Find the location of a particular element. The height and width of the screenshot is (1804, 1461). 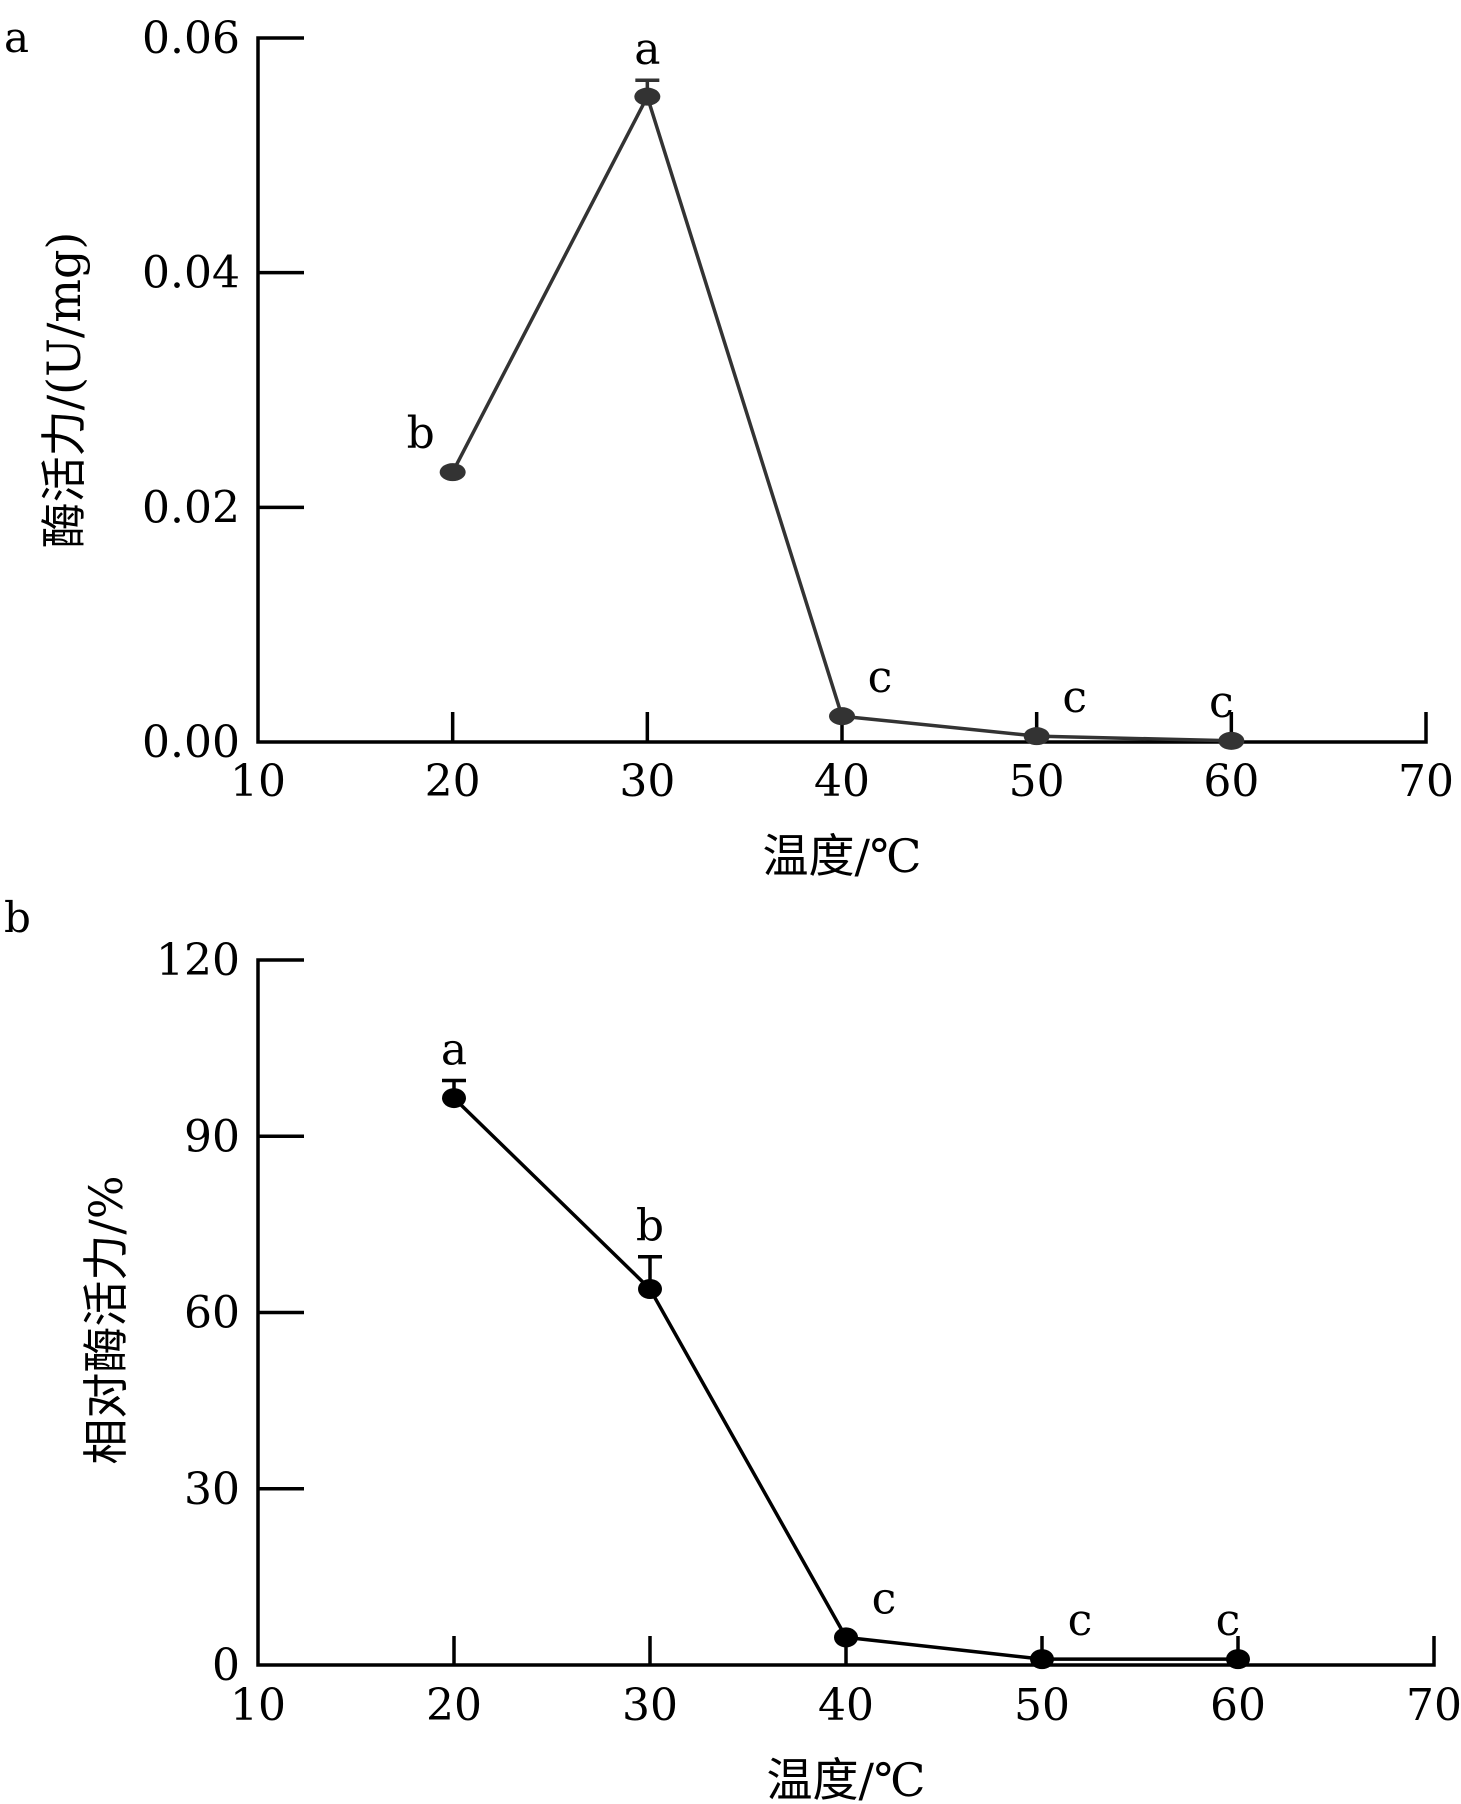

significance-label-a-40: c is located at coordinates (880, 677).